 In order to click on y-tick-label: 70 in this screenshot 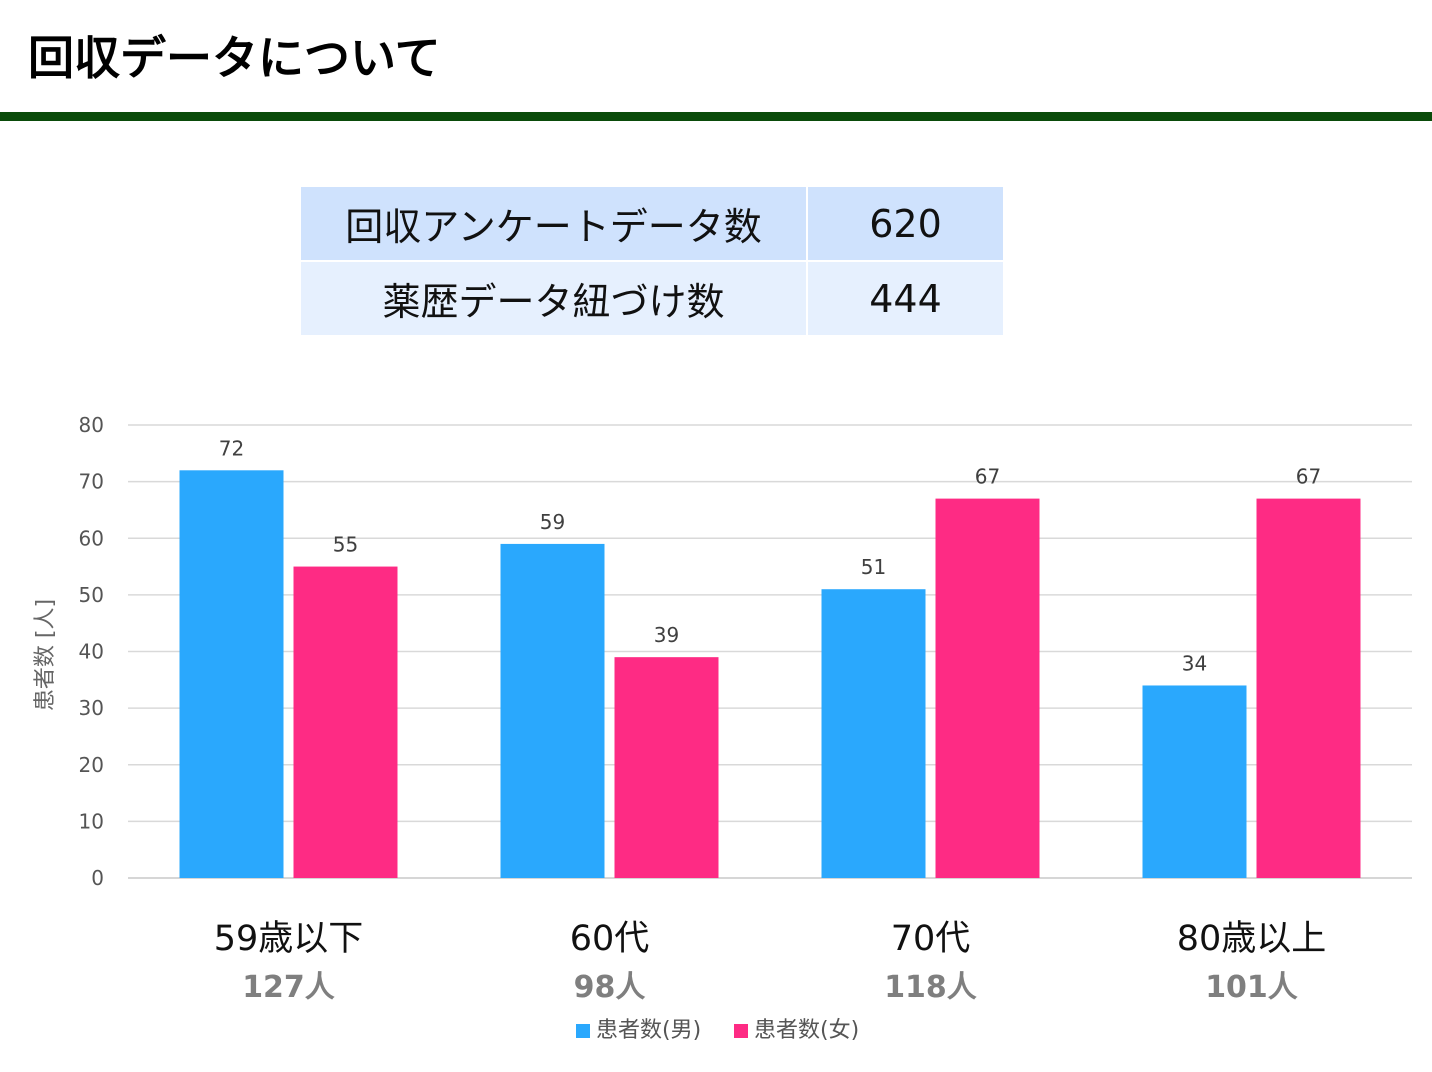, I will do `click(91, 482)`.